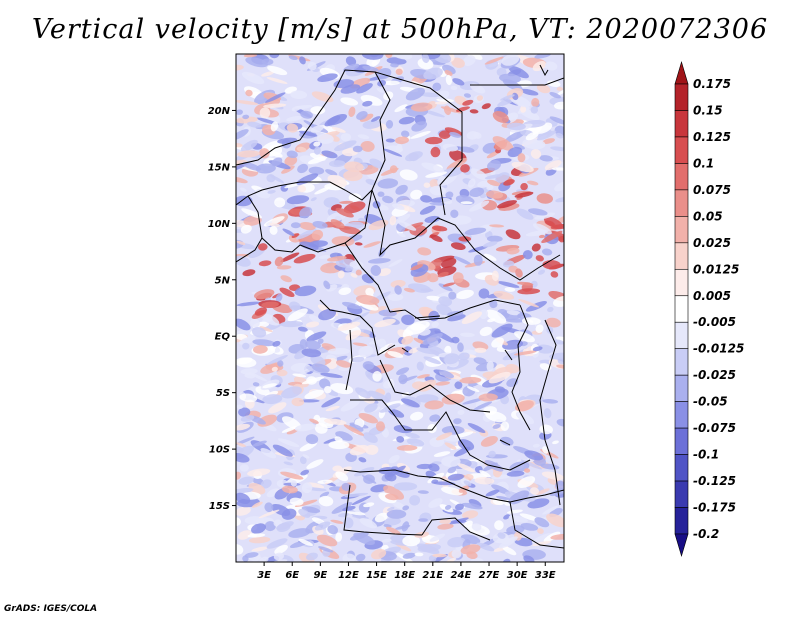  I want to click on lat-tick-label: EQ, so click(223, 337).